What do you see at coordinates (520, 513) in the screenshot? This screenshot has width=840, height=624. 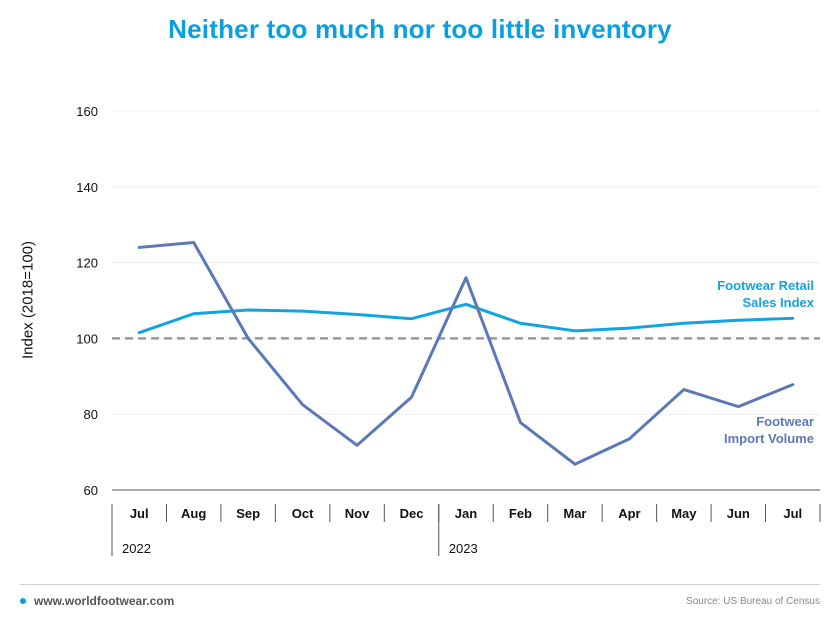 I see `x-tick-label: Feb` at bounding box center [520, 513].